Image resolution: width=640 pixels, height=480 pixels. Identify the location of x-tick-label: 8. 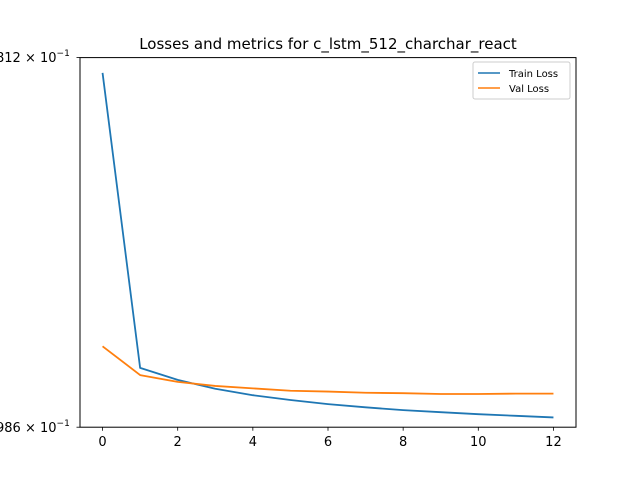
(403, 442).